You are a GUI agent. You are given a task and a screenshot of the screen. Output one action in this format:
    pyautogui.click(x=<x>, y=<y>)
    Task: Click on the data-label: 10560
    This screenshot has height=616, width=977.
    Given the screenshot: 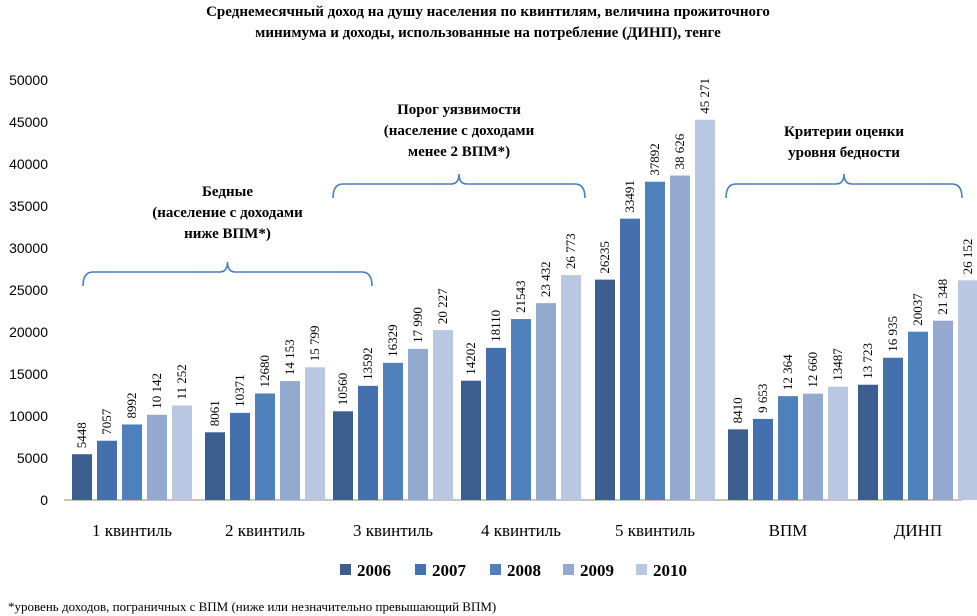 What is the action you would take?
    pyautogui.click(x=342, y=389)
    